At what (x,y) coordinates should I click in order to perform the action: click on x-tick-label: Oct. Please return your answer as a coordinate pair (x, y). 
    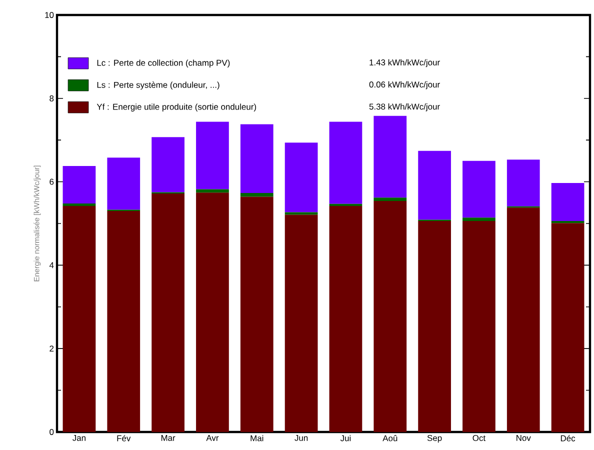
    Looking at the image, I should click on (479, 438).